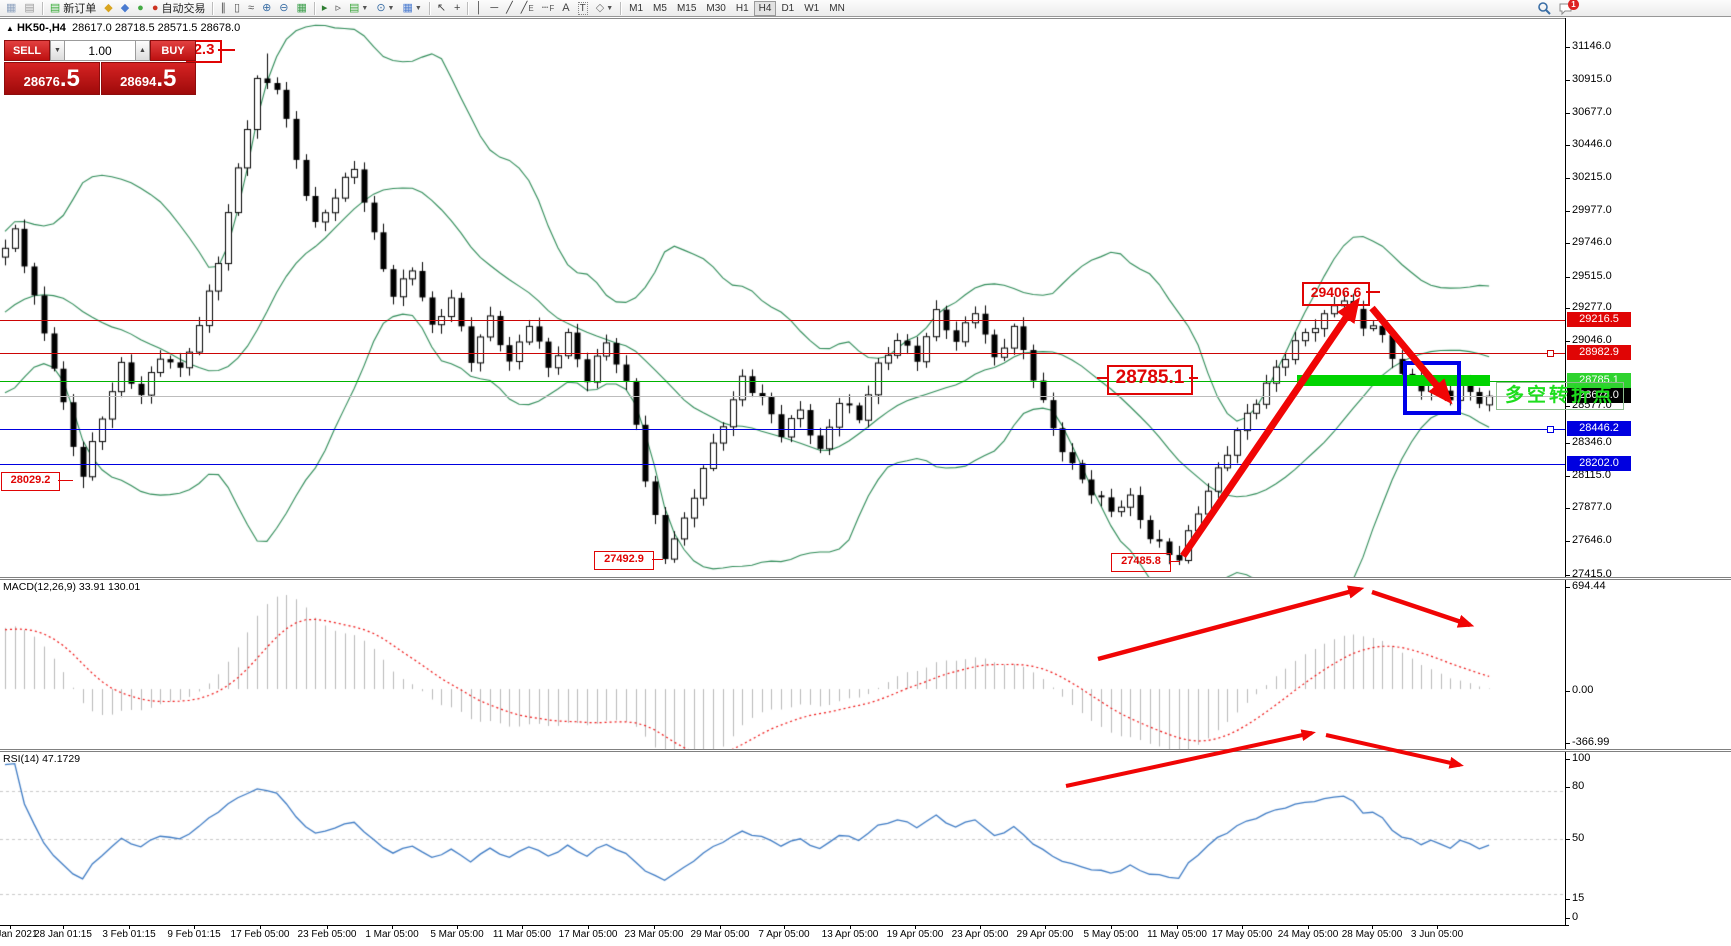  What do you see at coordinates (812, 8) in the screenshot?
I see `timeframe-button-w1: W1` at bounding box center [812, 8].